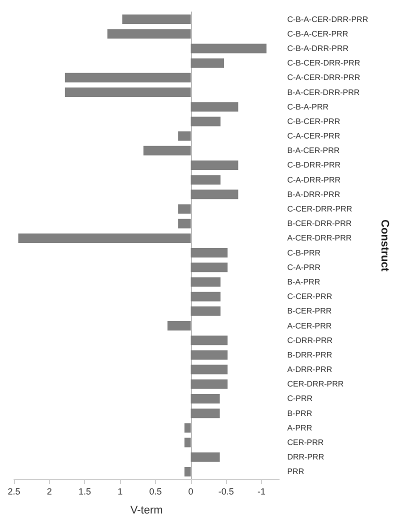 The image size is (398, 531). Describe the element at coordinates (308, 107) in the screenshot. I see `y-tick-label: C-B-A-PRR` at that location.